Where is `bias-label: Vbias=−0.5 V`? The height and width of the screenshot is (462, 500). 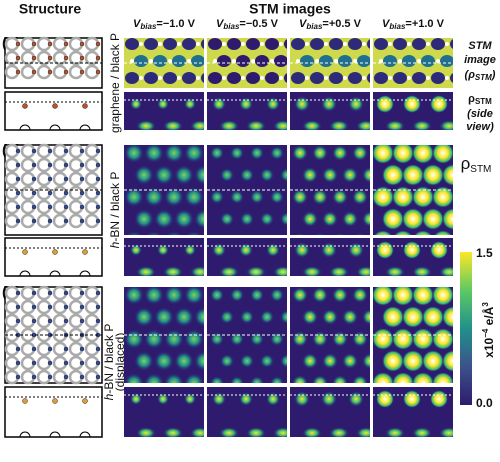 bias-label: Vbias=−0.5 V is located at coordinates (247, 24).